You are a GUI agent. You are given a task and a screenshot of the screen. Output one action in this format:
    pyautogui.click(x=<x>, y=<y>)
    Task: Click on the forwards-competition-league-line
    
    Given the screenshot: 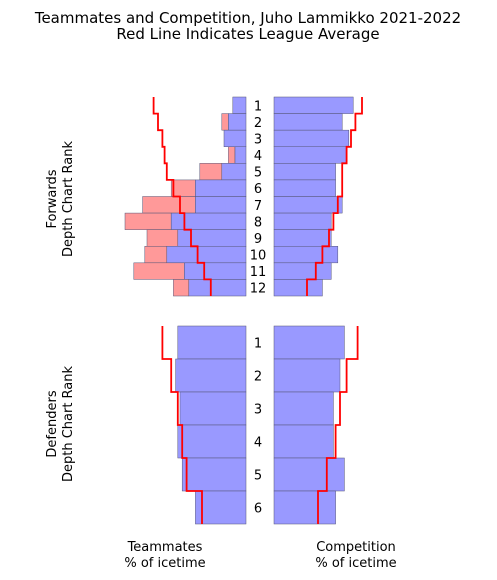 What is the action you would take?
    pyautogui.click(x=334, y=196)
    